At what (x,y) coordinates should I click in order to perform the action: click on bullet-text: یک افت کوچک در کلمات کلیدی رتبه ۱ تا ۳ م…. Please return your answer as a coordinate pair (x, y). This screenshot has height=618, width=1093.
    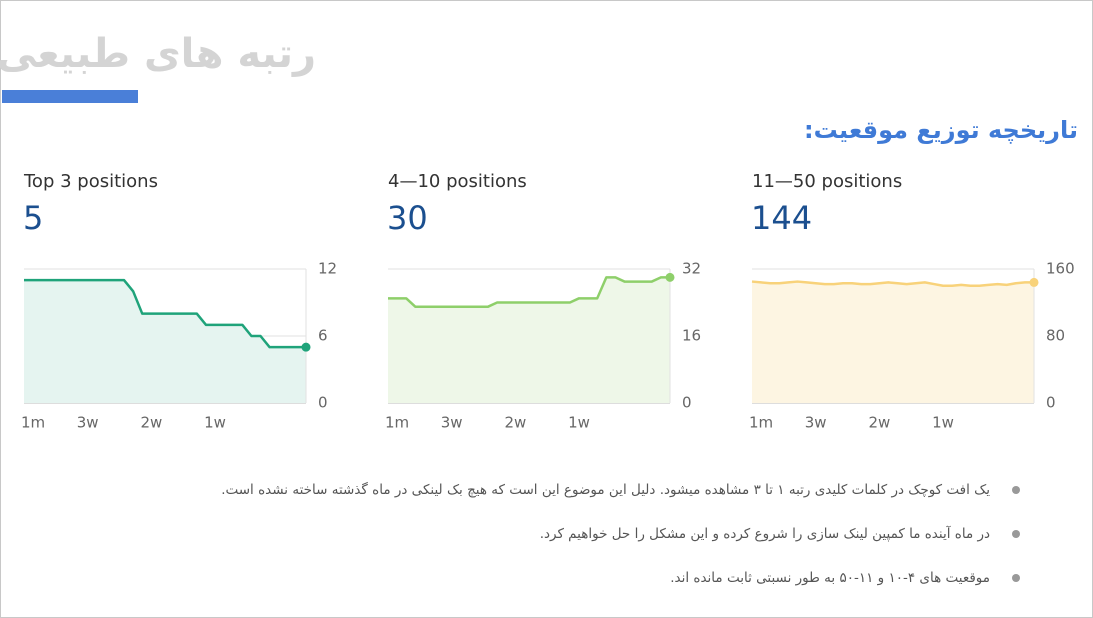
    Looking at the image, I should click on (605, 489).